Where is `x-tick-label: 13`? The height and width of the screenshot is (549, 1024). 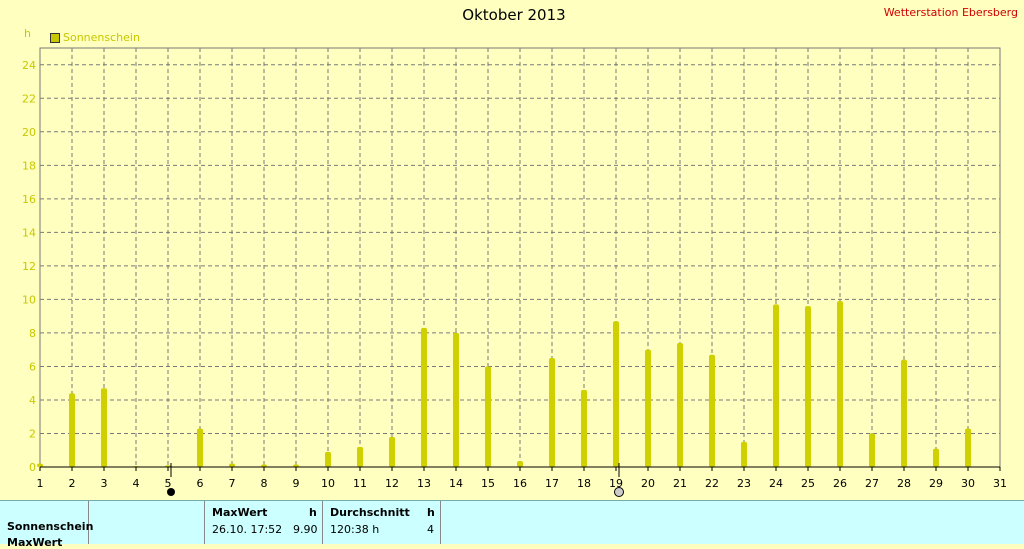 x-tick-label: 13 is located at coordinates (424, 483).